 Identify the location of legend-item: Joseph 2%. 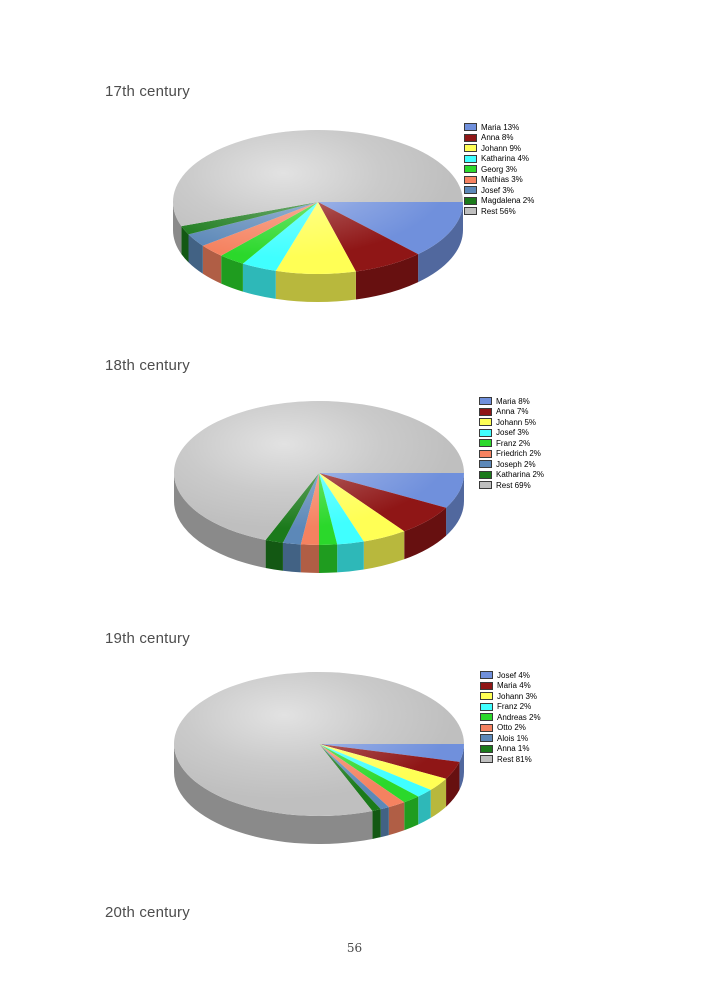
(511, 464).